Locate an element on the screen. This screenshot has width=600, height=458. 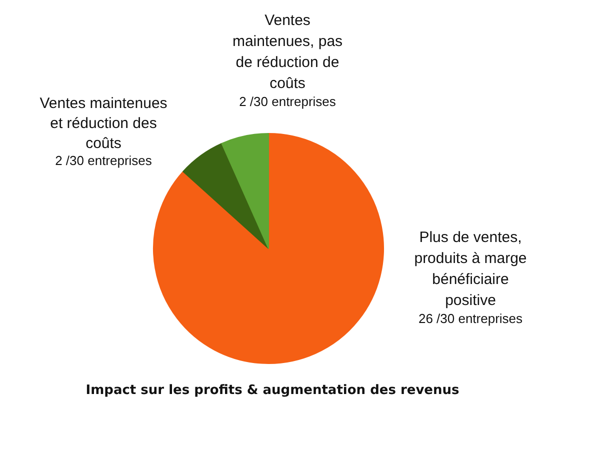
slice-label: Plus de ventes, produits à marge bénéficiaire positive is located at coordinates (470, 269).